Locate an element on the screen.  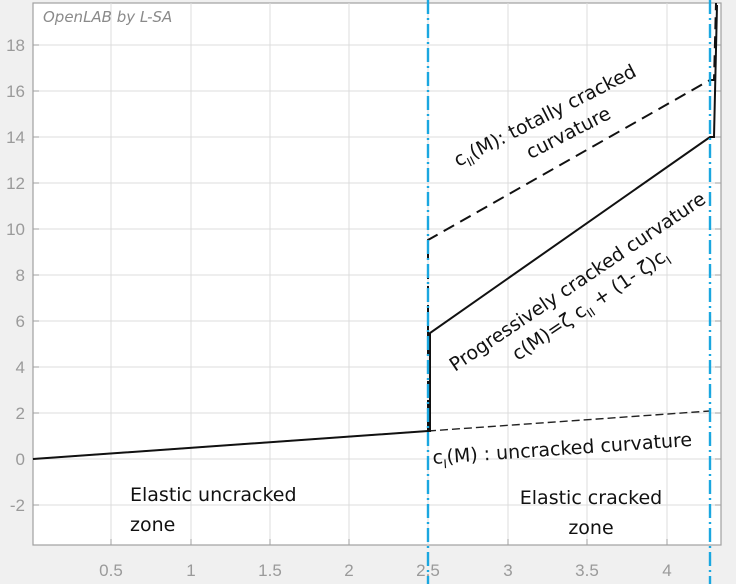
y-tick-label: 10 is located at coordinates (15, 229).